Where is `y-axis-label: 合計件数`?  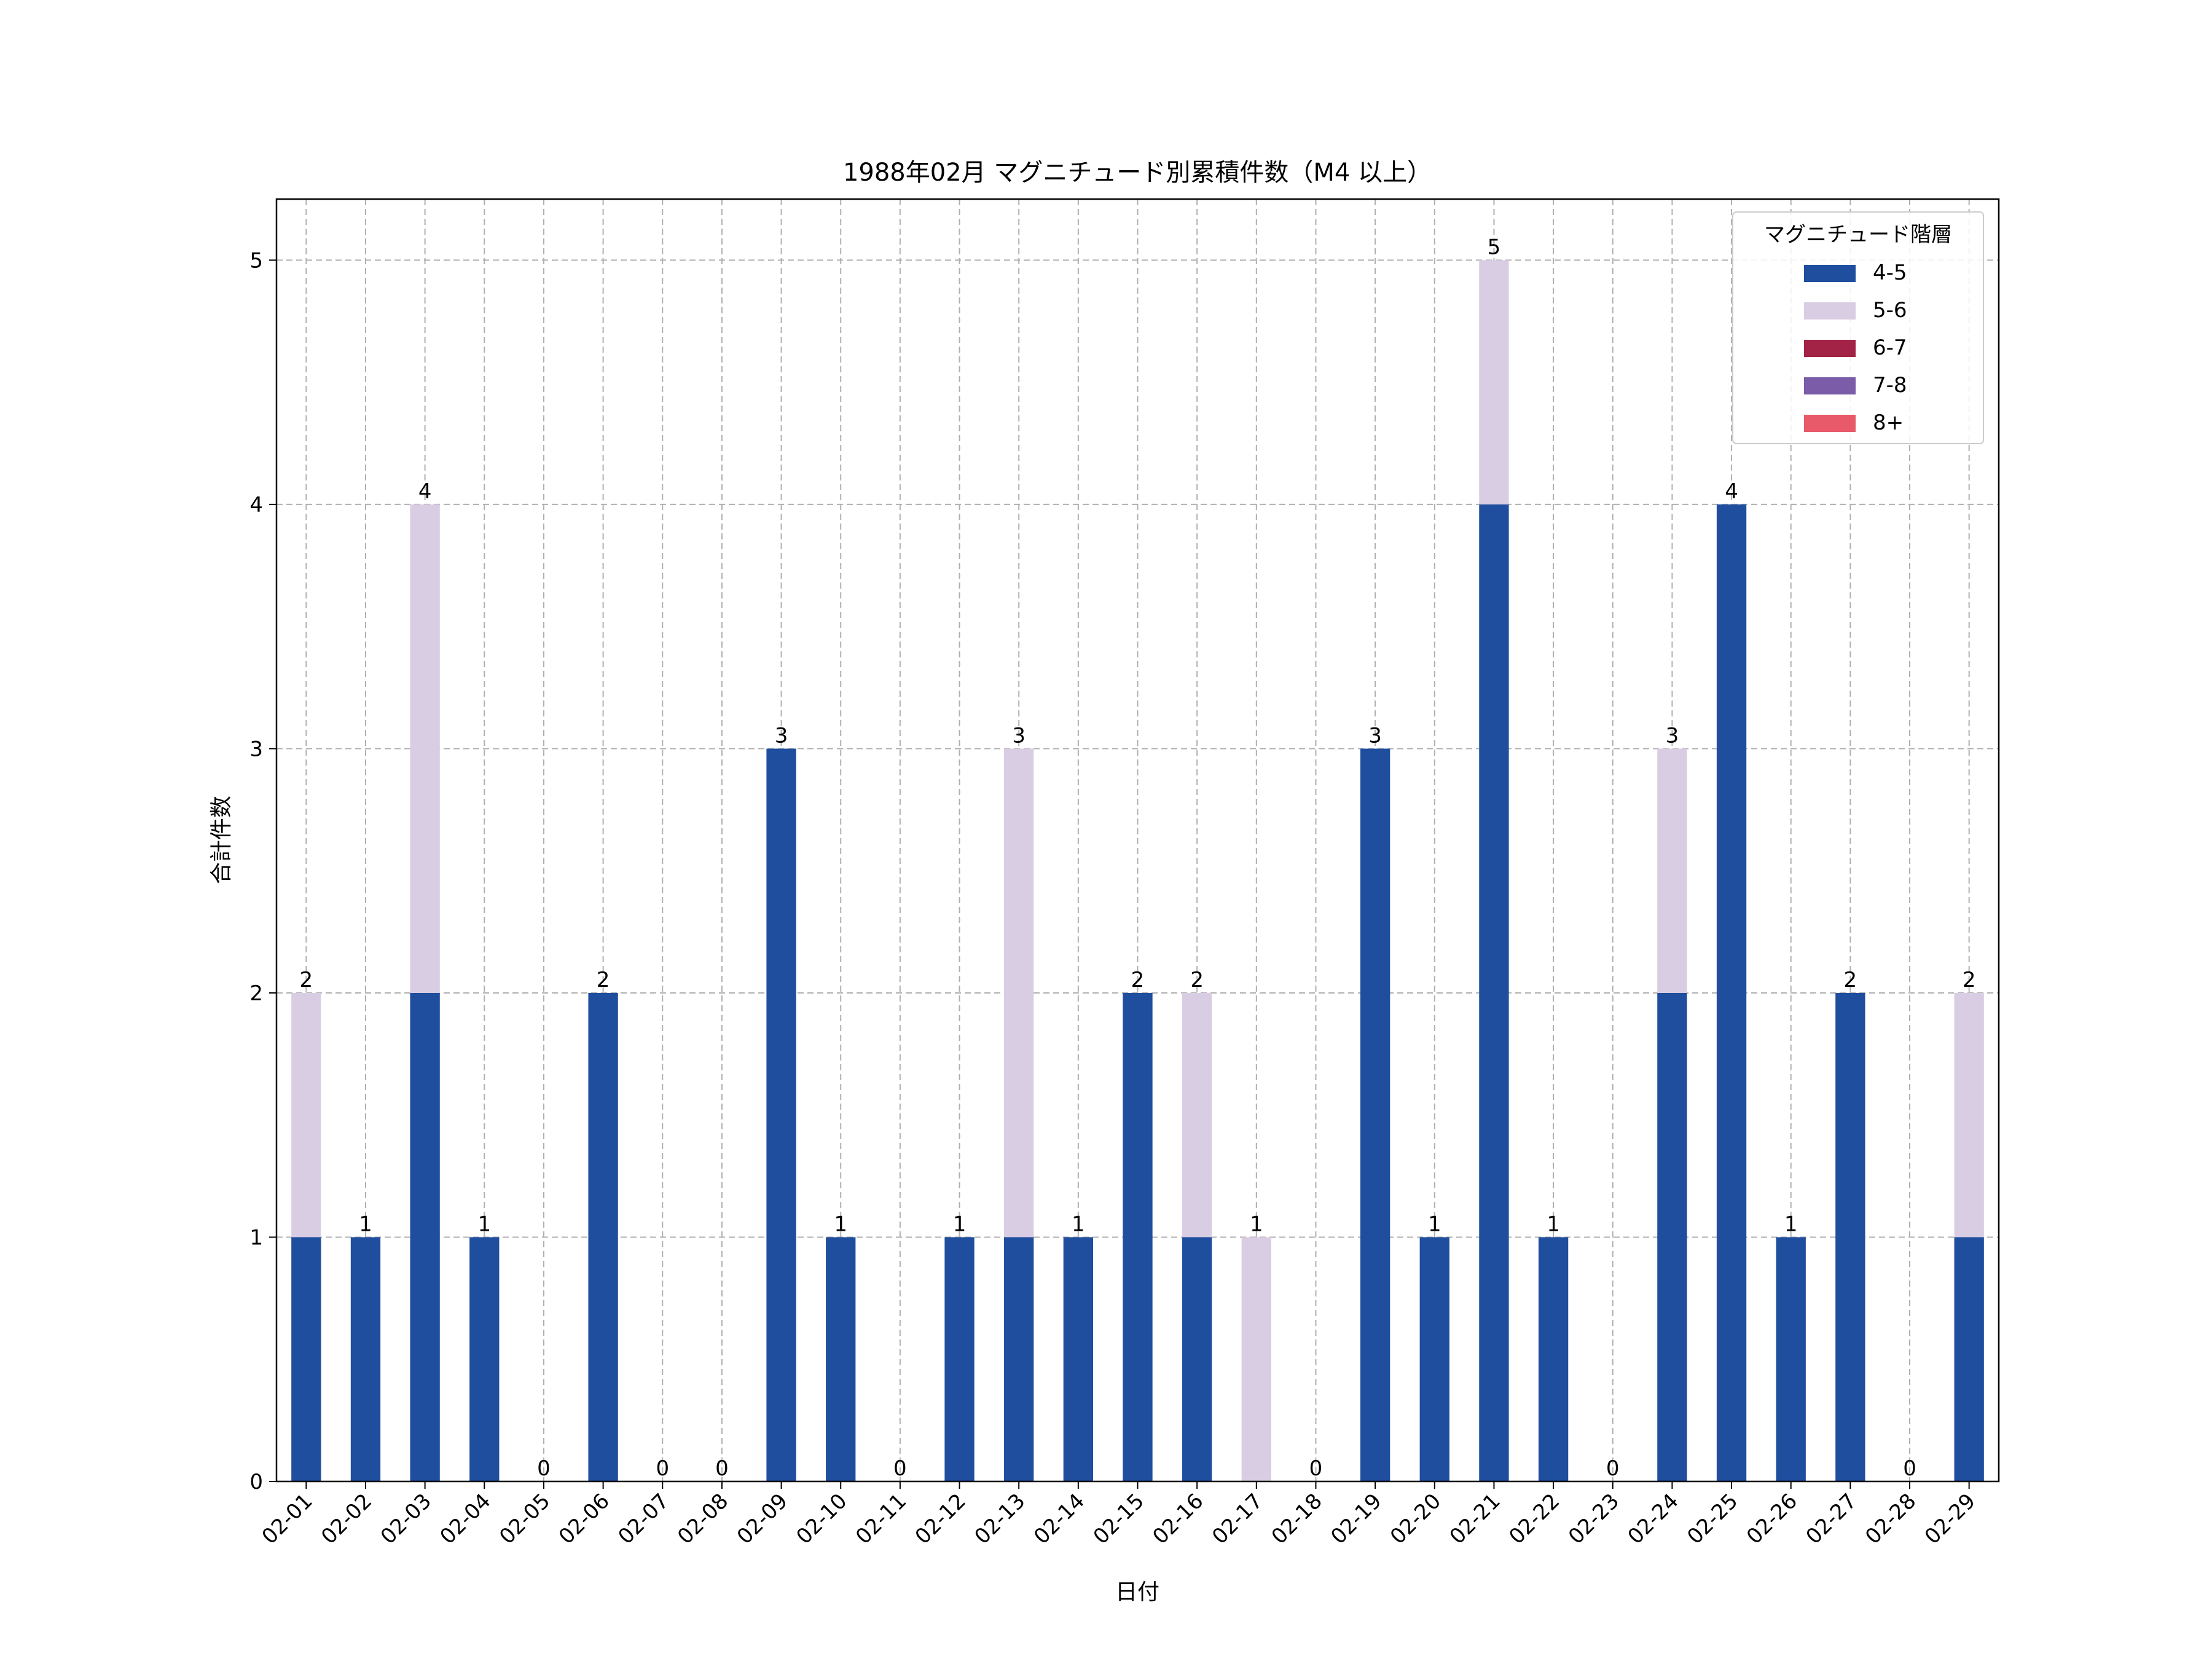
y-axis-label: 合計件数 is located at coordinates (221, 840).